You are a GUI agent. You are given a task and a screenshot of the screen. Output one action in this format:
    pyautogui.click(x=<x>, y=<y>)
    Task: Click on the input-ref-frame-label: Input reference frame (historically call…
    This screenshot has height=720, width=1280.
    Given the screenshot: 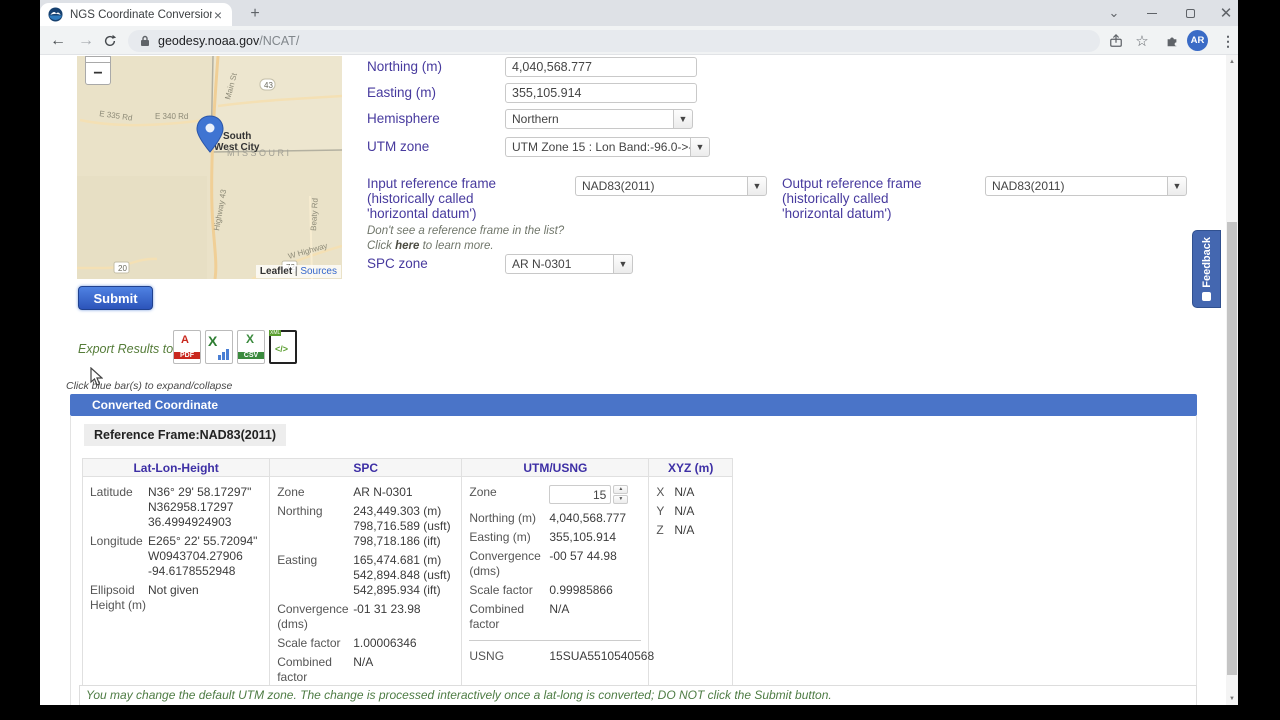 What is the action you would take?
    pyautogui.click(x=432, y=198)
    